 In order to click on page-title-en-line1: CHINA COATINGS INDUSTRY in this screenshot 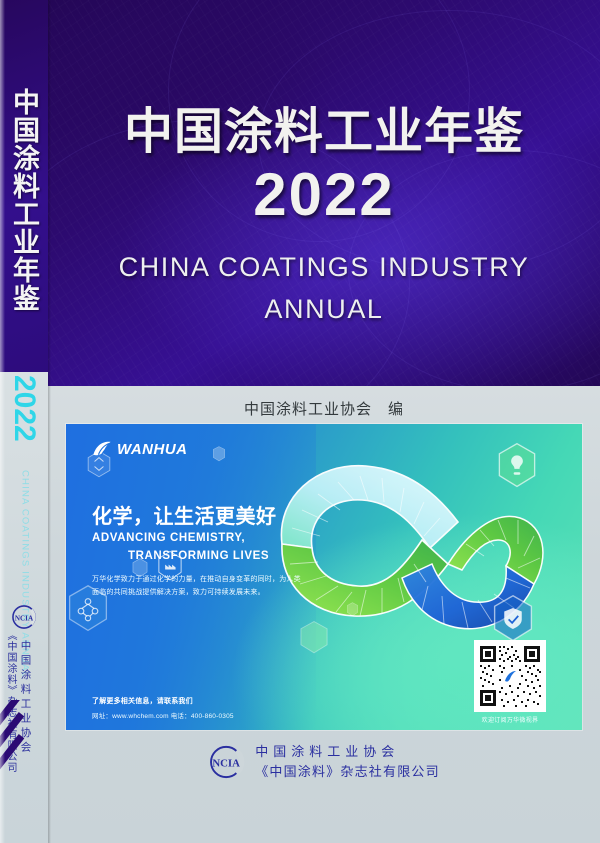, I will do `click(324, 267)`.